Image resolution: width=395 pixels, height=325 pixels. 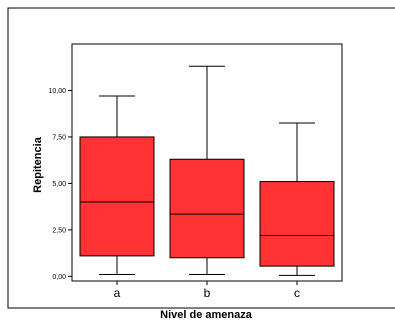 I want to click on x-axis-title: Nivel de amenaza, so click(x=206, y=315).